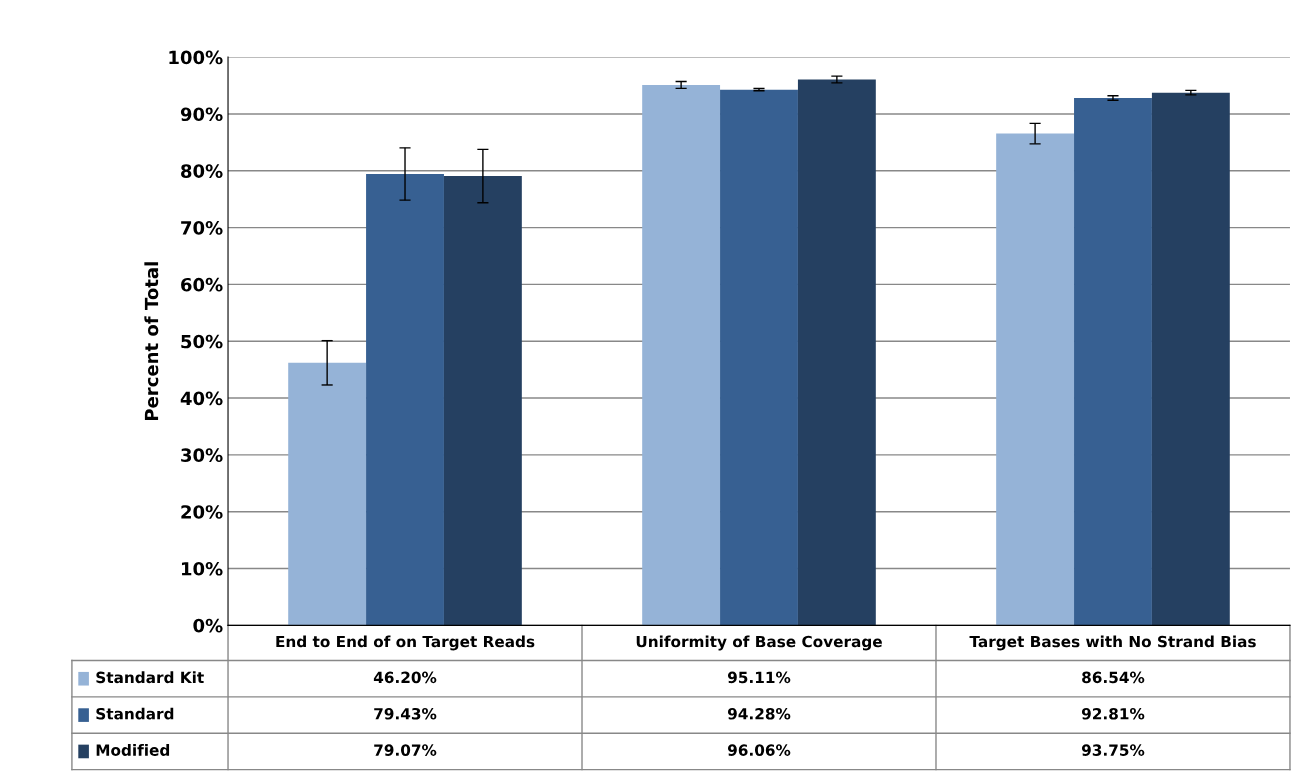 The width and height of the screenshot is (1303, 772). What do you see at coordinates (202, 171) in the screenshot?
I see `y-tick-label: 80%` at bounding box center [202, 171].